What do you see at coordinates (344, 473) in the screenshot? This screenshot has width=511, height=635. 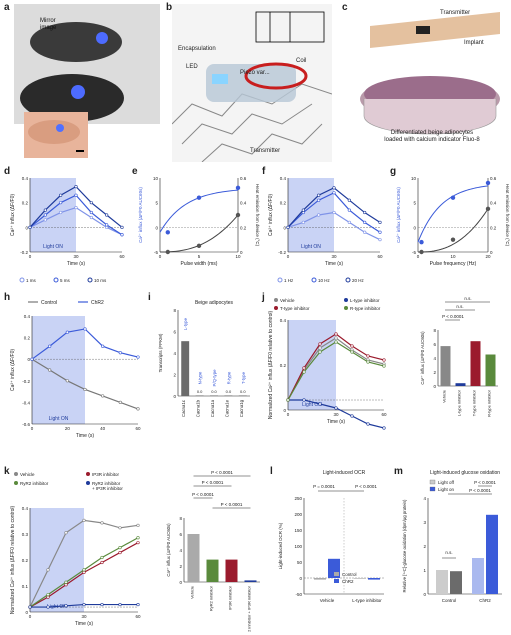 I see `chart-title: Light-induced OCR` at bounding box center [344, 473].